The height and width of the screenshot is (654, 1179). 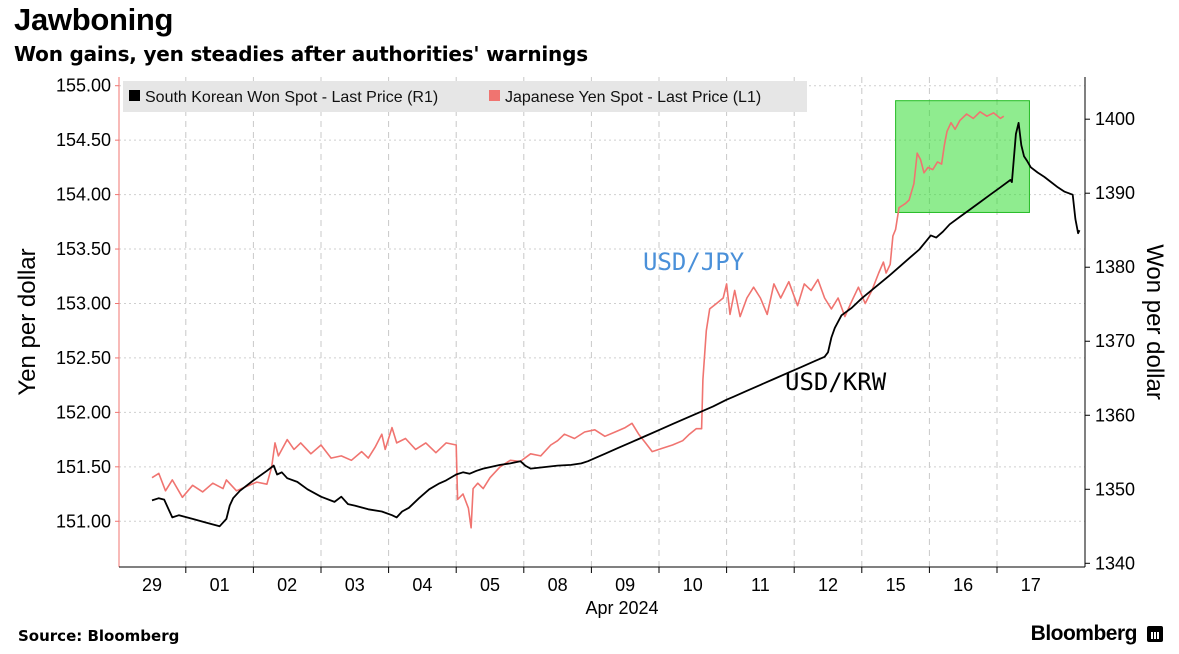 I want to click on x-tick-label: 02, so click(x=287, y=585).